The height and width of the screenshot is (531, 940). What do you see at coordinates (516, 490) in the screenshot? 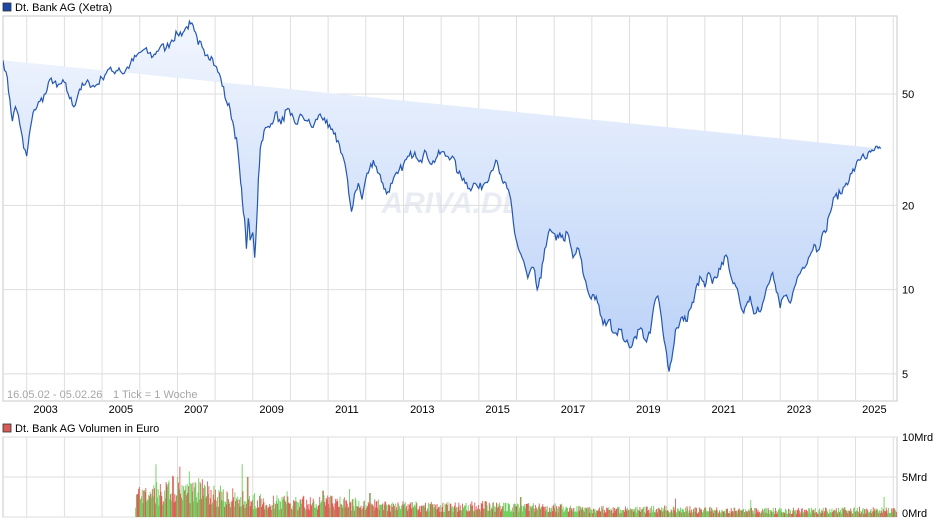
I see `volume-bars` at bounding box center [516, 490].